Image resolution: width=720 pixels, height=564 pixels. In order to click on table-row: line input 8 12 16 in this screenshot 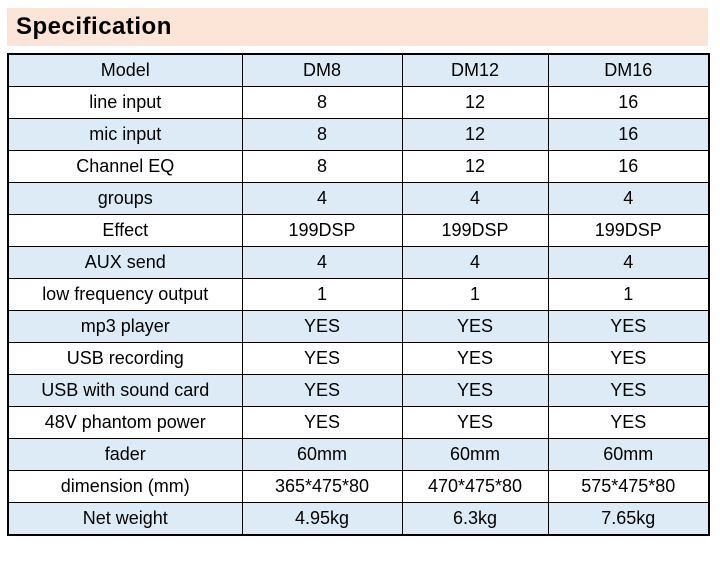, I will do `click(358, 102)`.